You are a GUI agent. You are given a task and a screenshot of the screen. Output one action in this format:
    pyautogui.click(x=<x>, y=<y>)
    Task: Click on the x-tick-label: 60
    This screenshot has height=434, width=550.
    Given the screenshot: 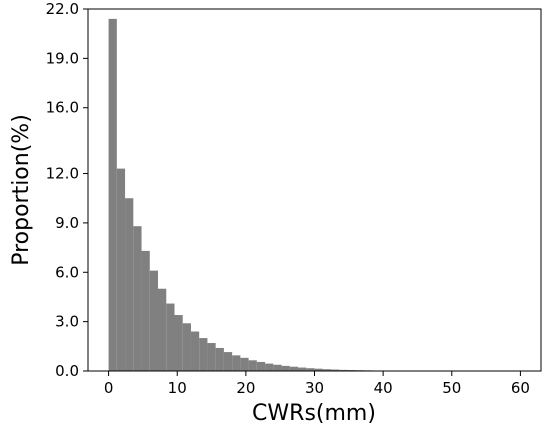 What is the action you would take?
    pyautogui.click(x=520, y=388)
    